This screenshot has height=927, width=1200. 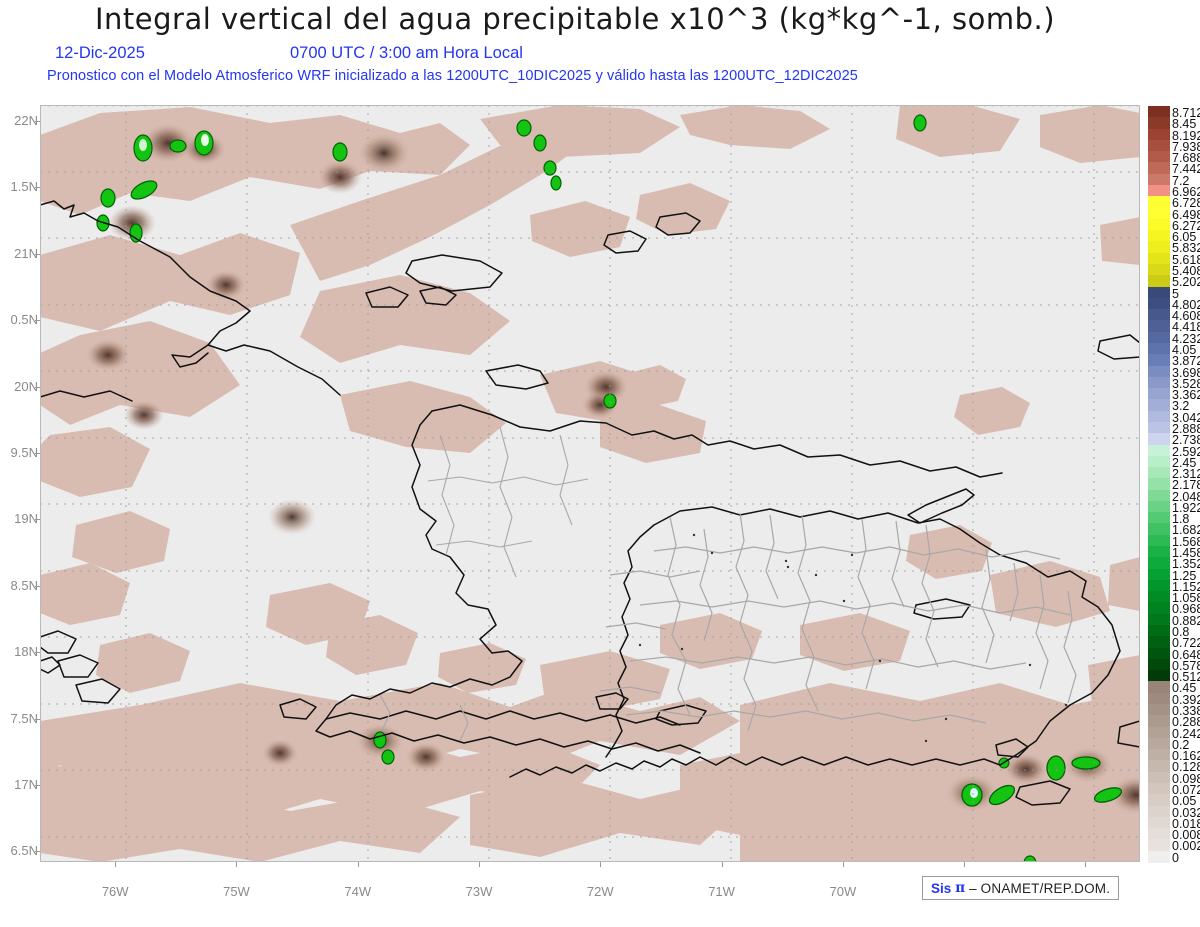 I want to click on colorbar-tick-label: 2.738, so click(x=1186, y=440).